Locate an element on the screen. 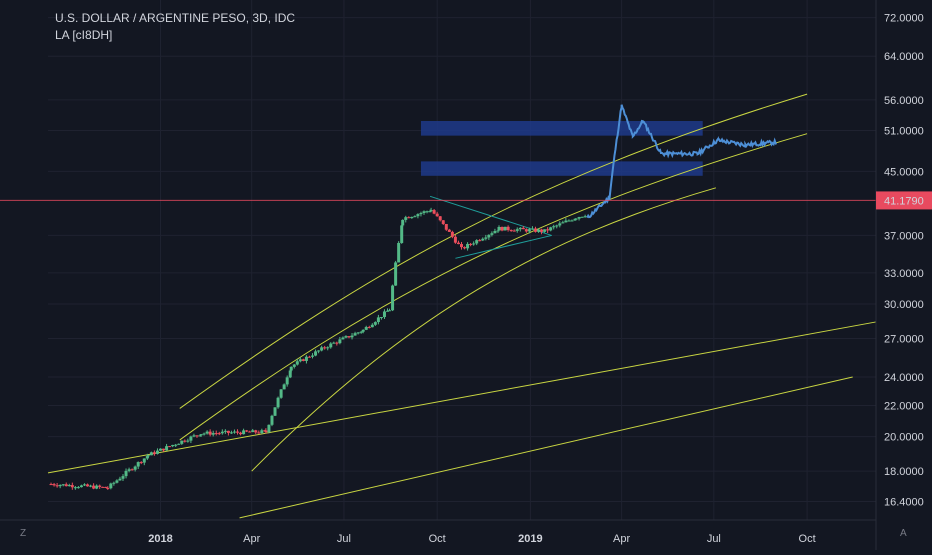  auto-scale-button: A is located at coordinates (903, 533).